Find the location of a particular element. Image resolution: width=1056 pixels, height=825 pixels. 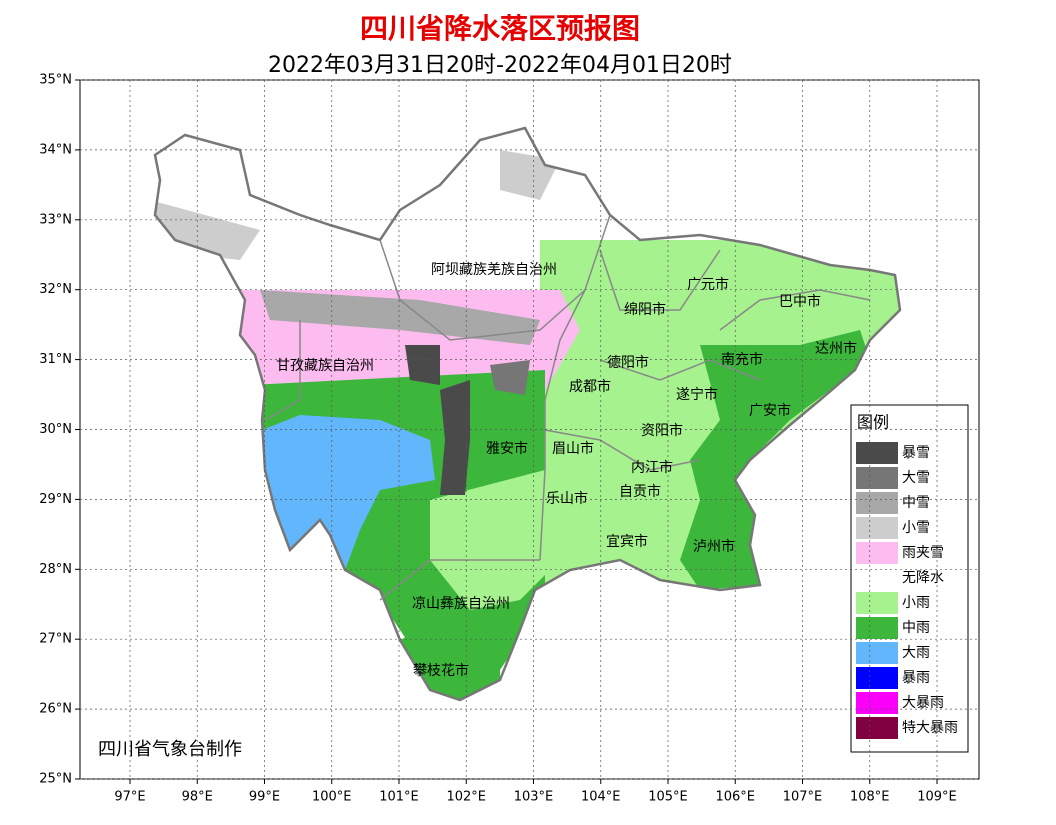

city-label: 巴中市 is located at coordinates (800, 301).